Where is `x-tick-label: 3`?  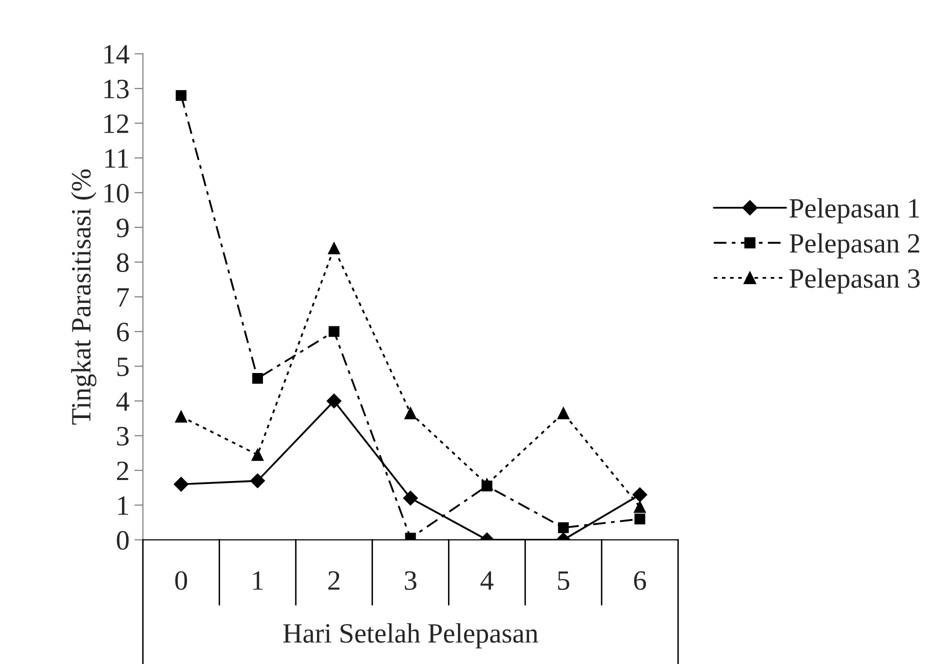
x-tick-label: 3 is located at coordinates (410, 580).